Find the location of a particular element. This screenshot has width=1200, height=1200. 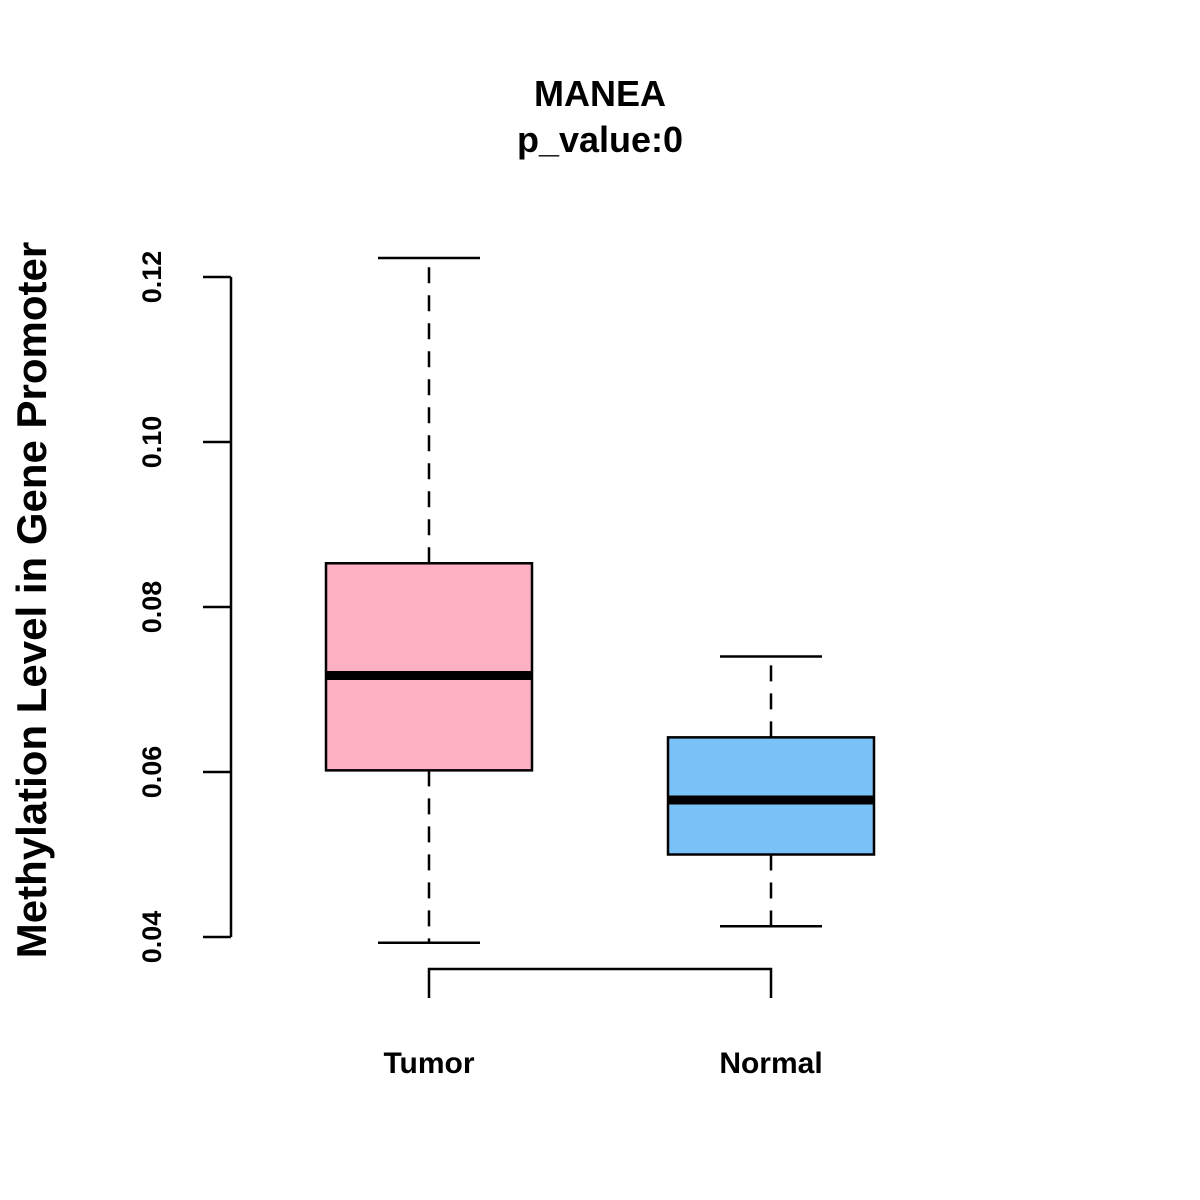

y-tick-label: 0.06 is located at coordinates (152, 772).